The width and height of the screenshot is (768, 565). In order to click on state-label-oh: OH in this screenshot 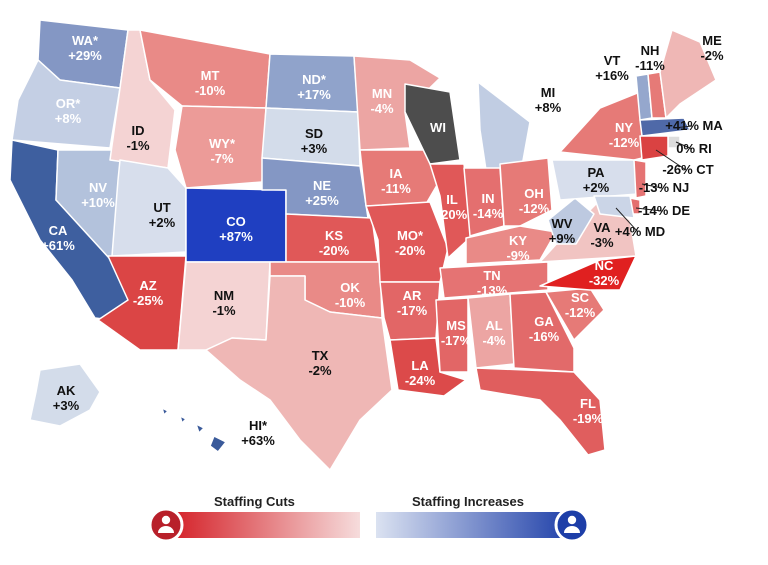, I will do `click(534, 193)`.